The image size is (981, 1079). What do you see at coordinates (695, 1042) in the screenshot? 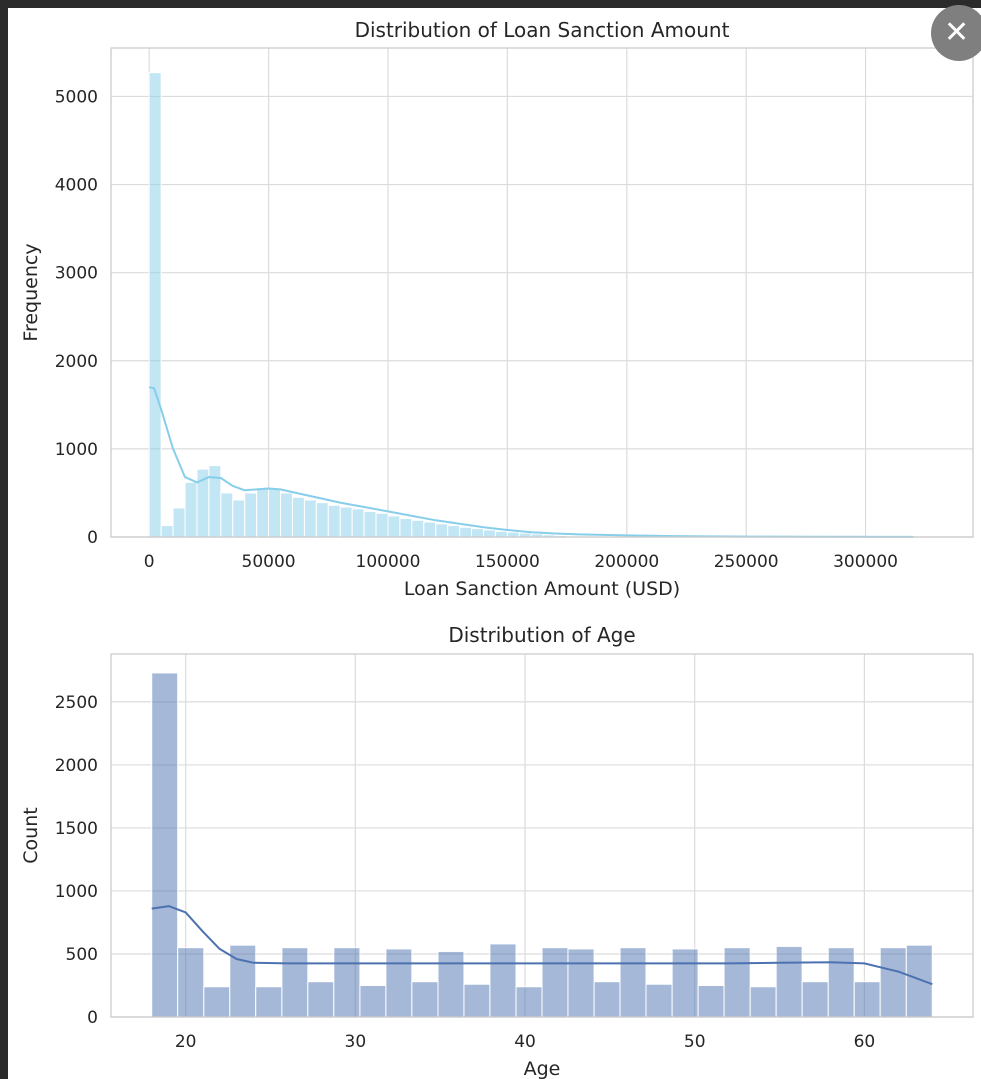
I see `chart2-x-tick-label: 50` at bounding box center [695, 1042].